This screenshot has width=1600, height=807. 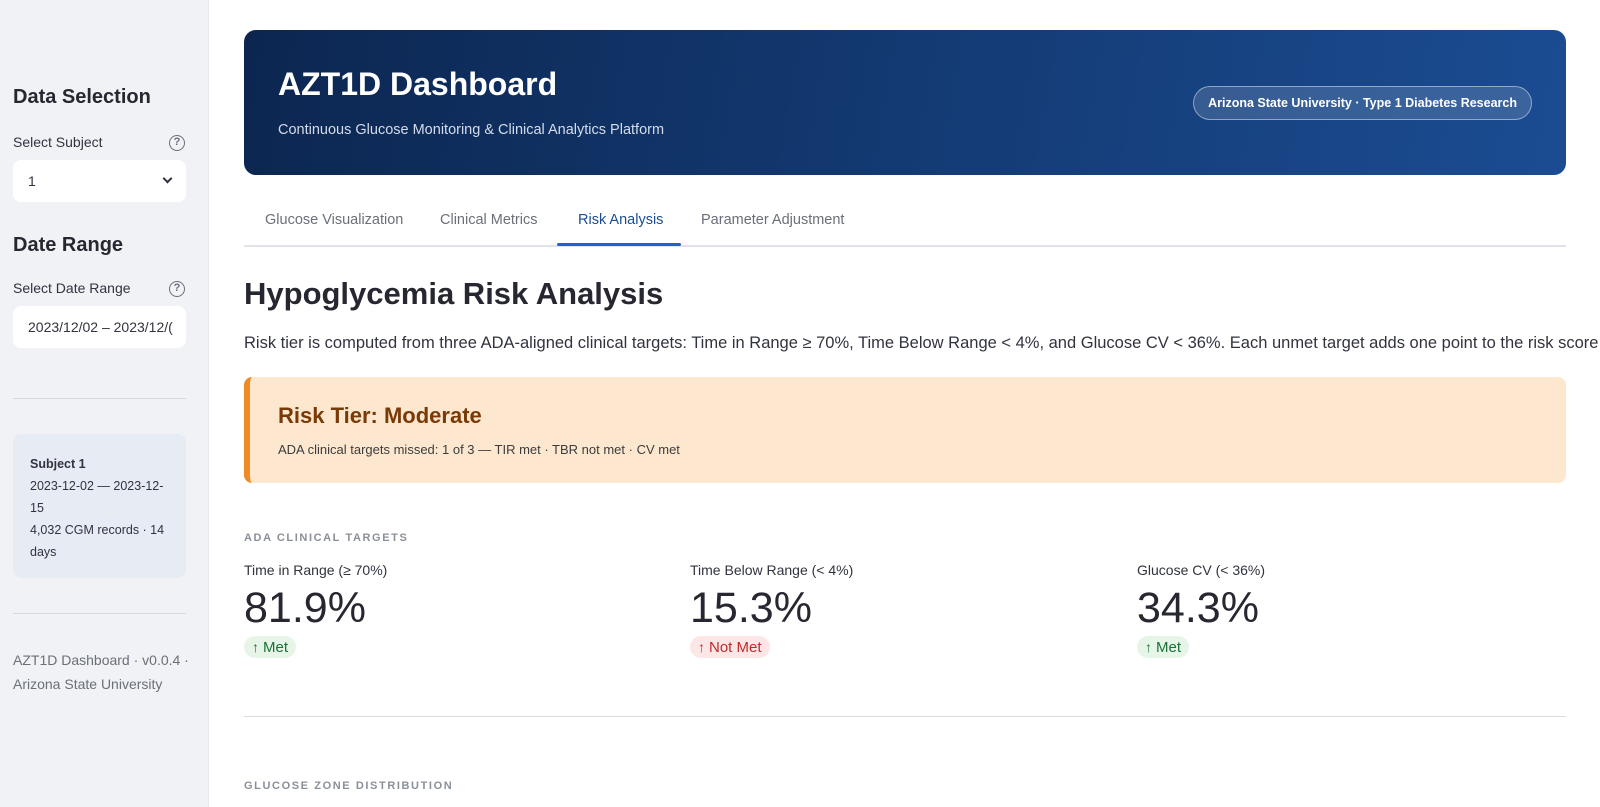 What do you see at coordinates (97, 497) in the screenshot?
I see `info-card-date-range: 2023-12-02 — 2023-12-15` at bounding box center [97, 497].